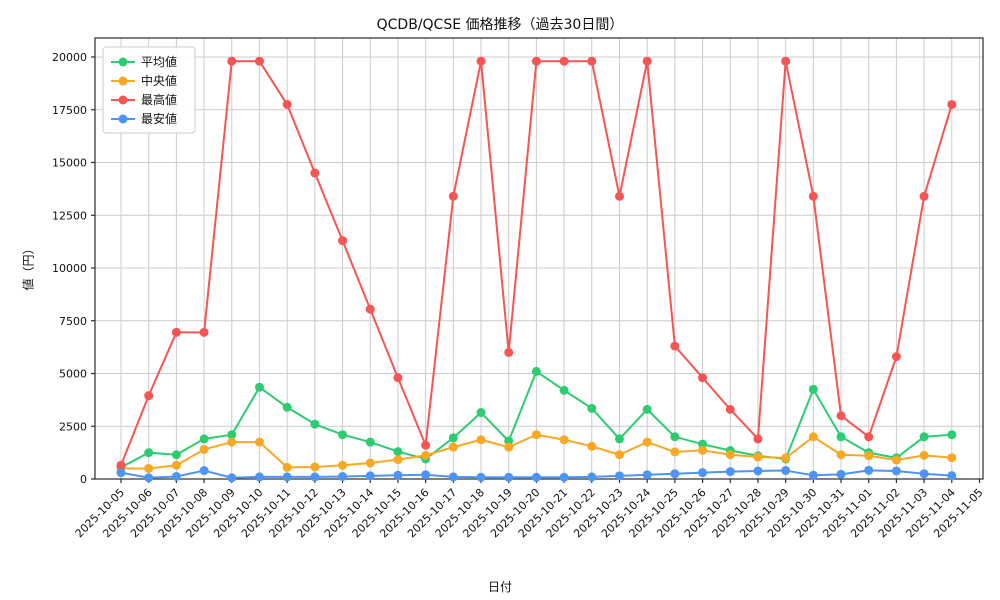 This screenshot has height=600, width=1000. What do you see at coordinates (73, 321) in the screenshot?
I see `y-tick-label: 7500` at bounding box center [73, 321].